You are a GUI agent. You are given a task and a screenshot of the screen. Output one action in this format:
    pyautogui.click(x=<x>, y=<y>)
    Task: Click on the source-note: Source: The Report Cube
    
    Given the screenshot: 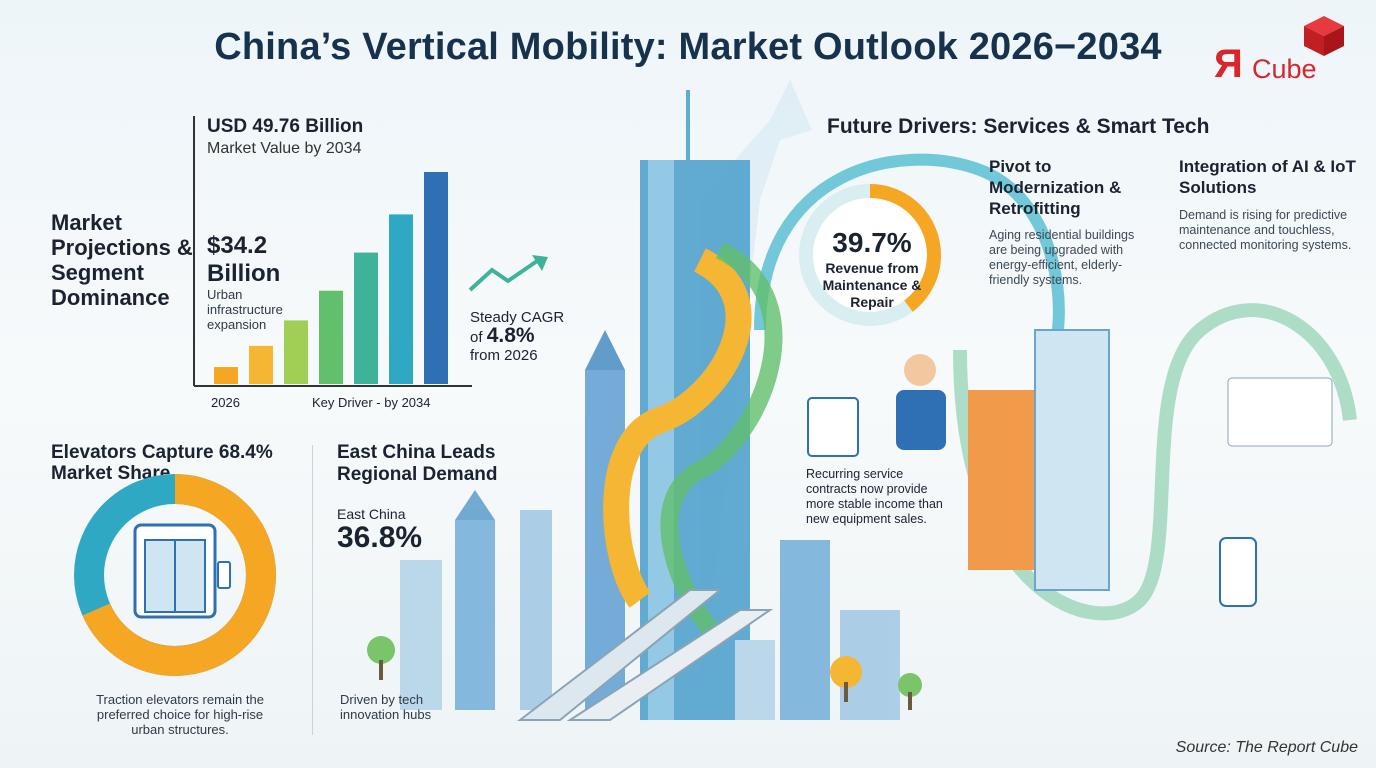 What is the action you would take?
    pyautogui.click(x=1266, y=747)
    